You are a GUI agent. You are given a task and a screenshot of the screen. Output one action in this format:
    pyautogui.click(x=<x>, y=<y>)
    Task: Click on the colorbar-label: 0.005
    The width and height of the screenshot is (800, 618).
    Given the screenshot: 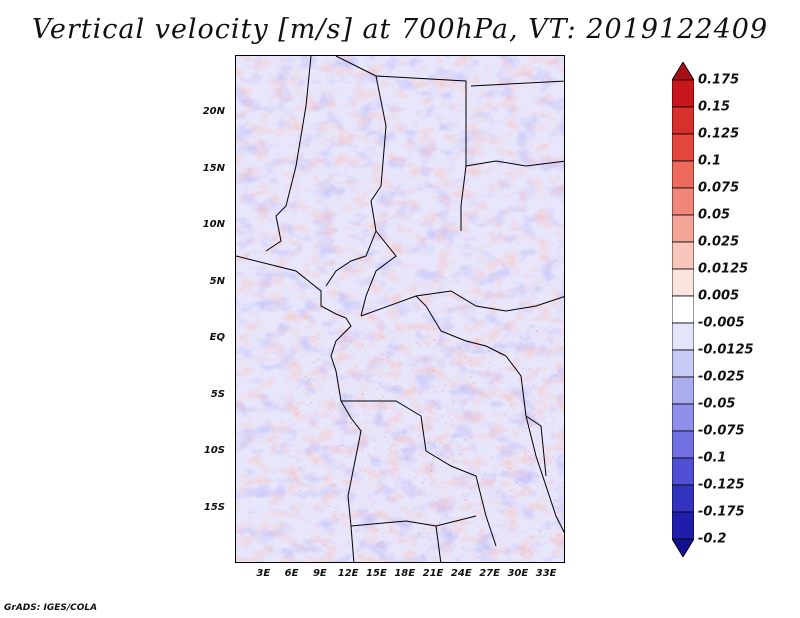 What is the action you would take?
    pyautogui.click(x=719, y=296)
    